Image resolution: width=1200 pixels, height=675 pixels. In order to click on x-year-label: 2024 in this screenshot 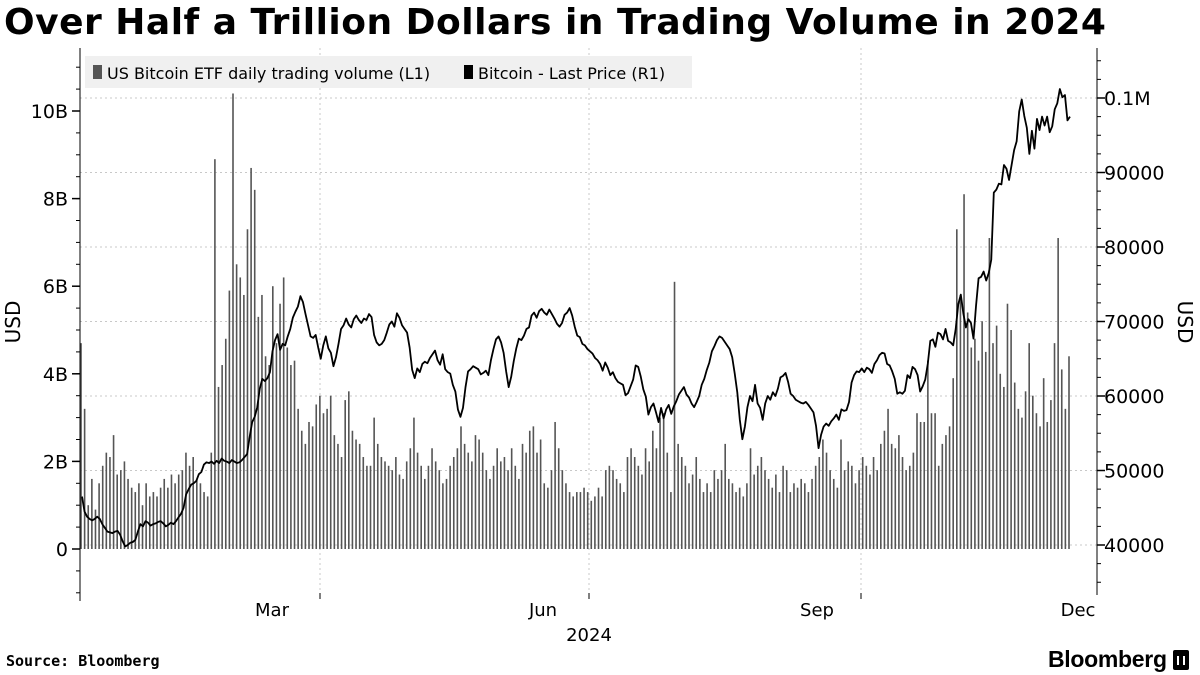, I will do `click(589, 635)`.